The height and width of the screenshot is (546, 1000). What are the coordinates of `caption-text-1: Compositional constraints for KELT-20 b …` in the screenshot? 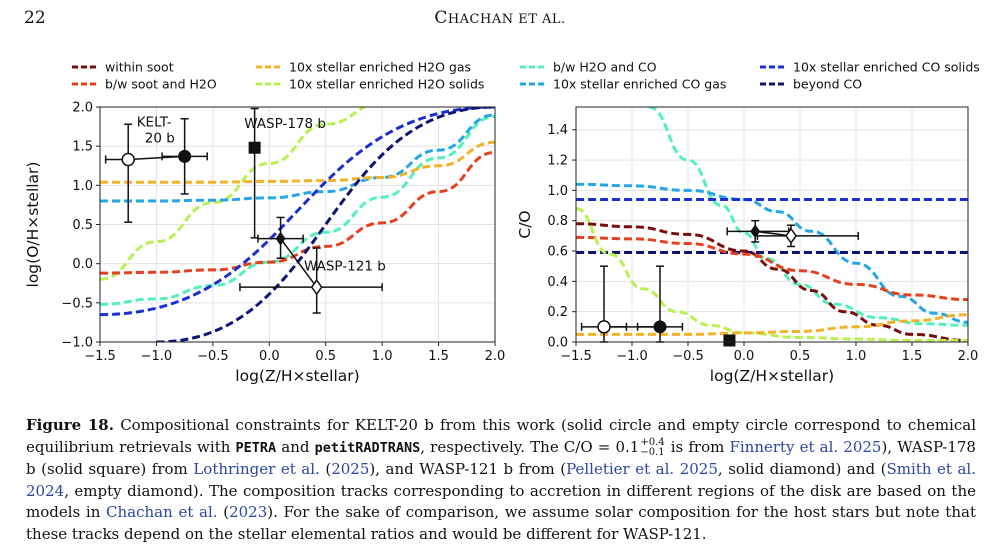 It's located at (501, 436).